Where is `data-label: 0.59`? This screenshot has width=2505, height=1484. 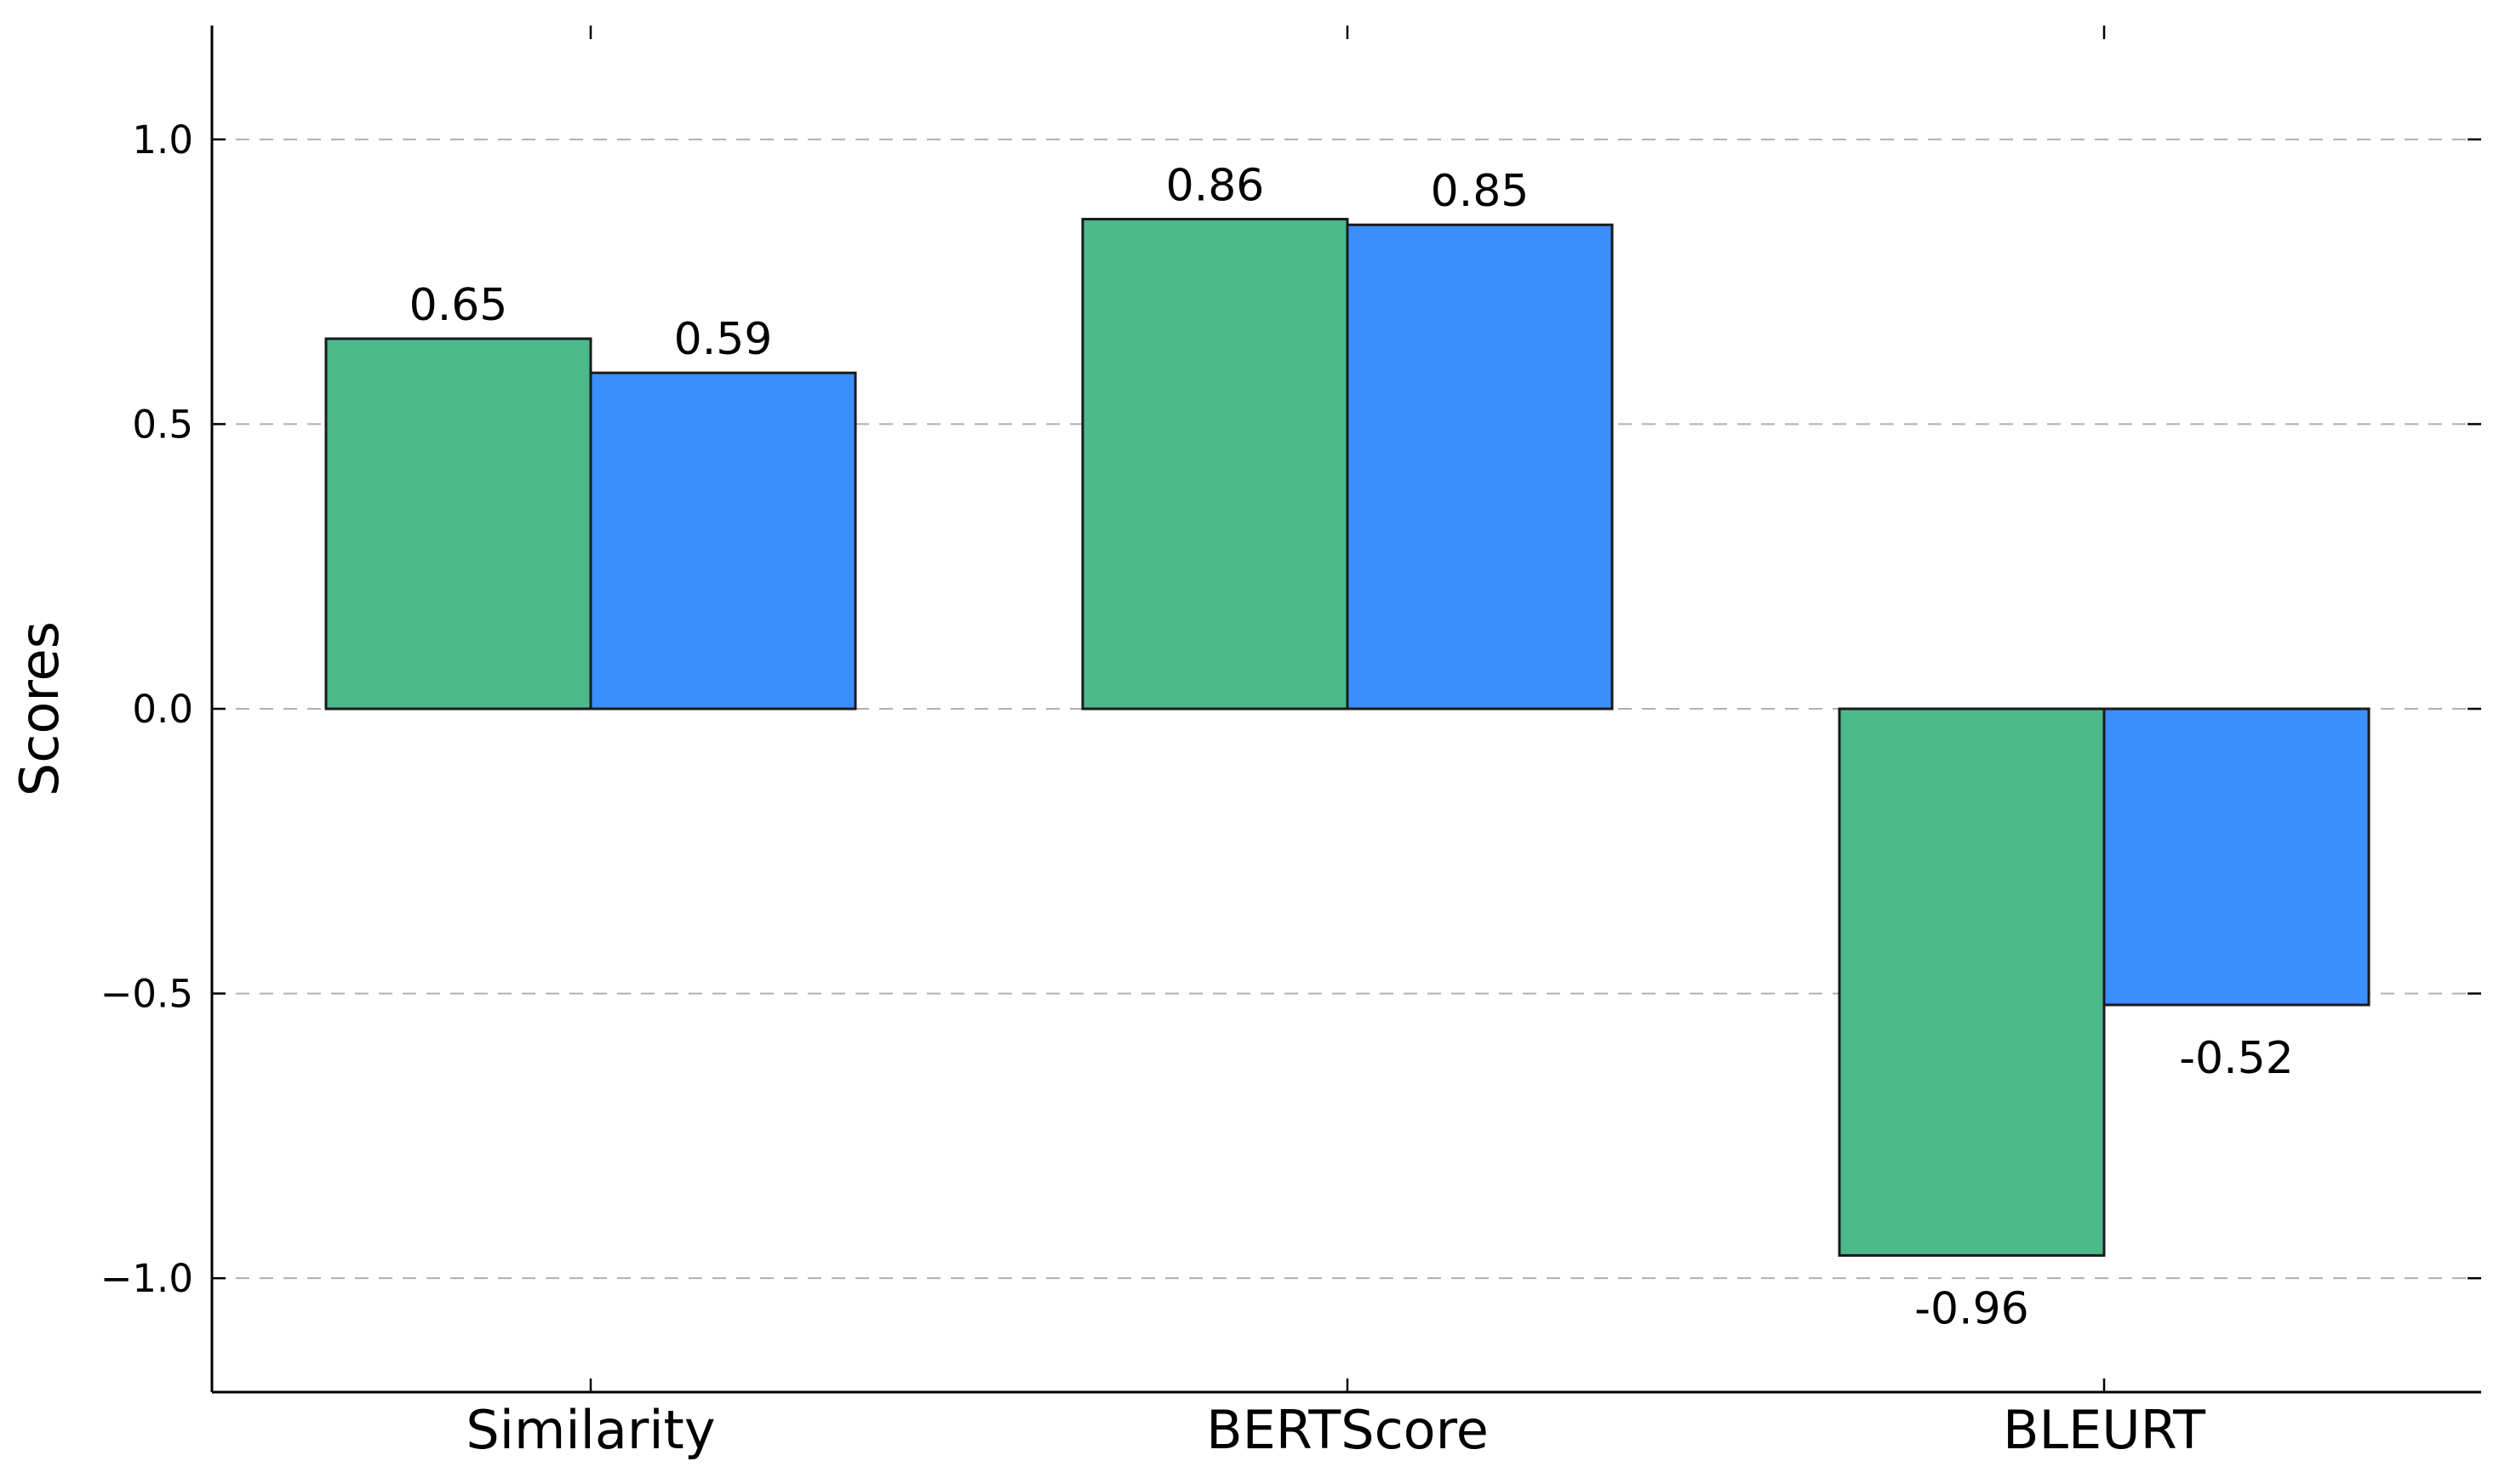 data-label: 0.59 is located at coordinates (723, 339).